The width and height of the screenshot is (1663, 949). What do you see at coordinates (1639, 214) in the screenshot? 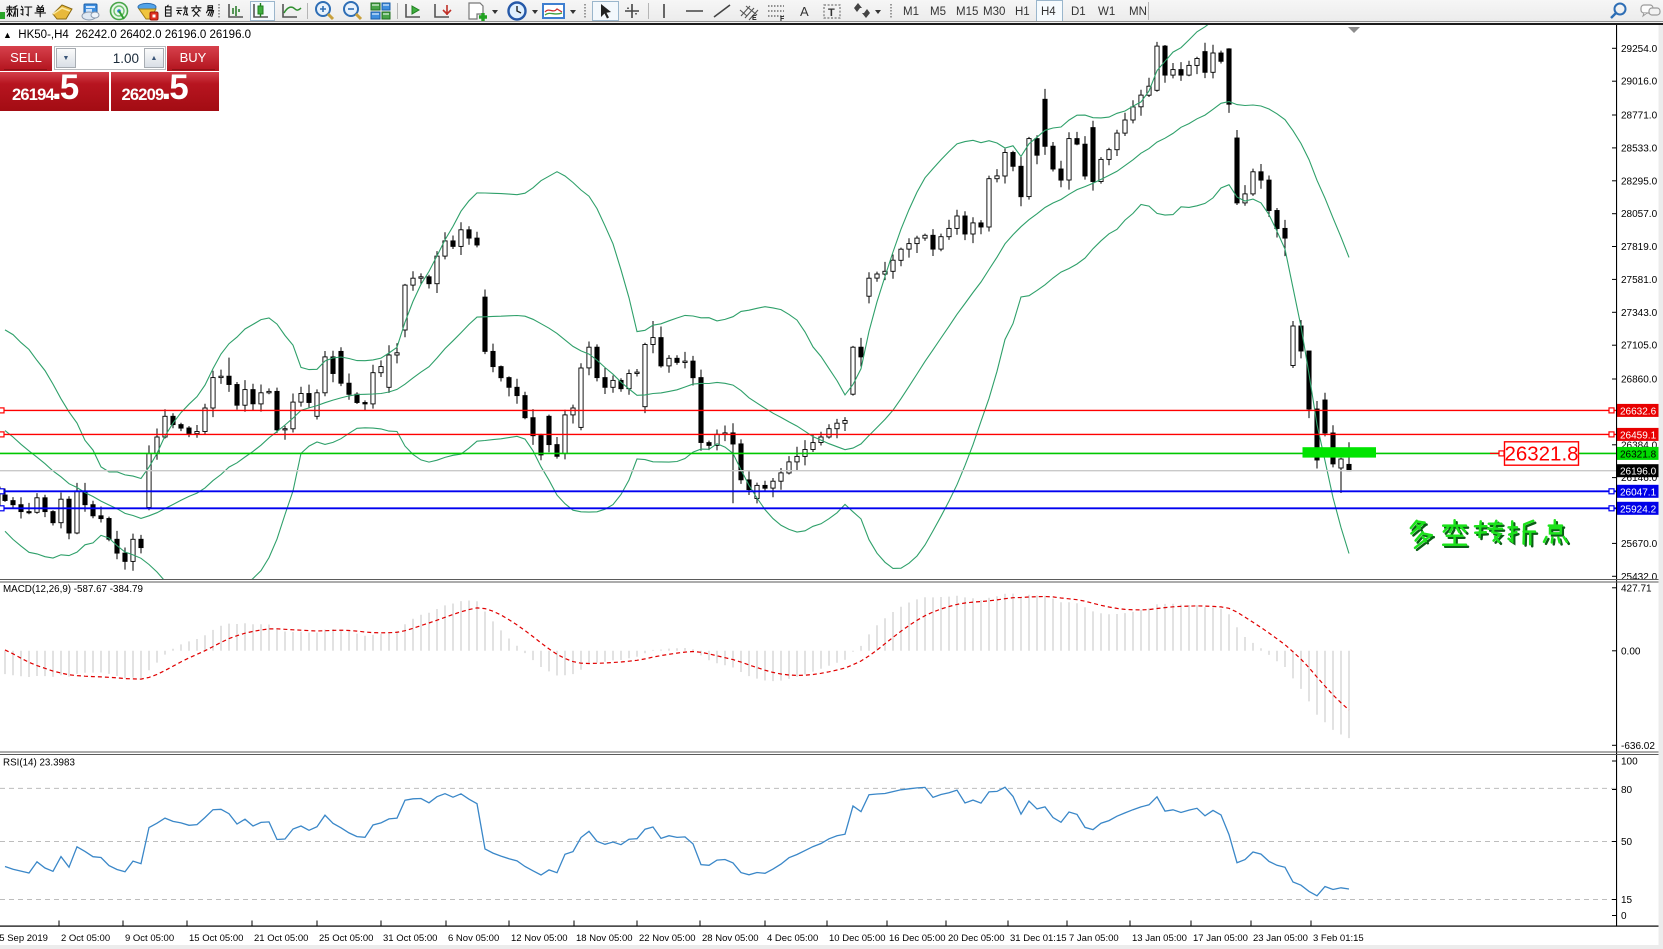
I see `svg-text: 28057.0` at bounding box center [1639, 214].